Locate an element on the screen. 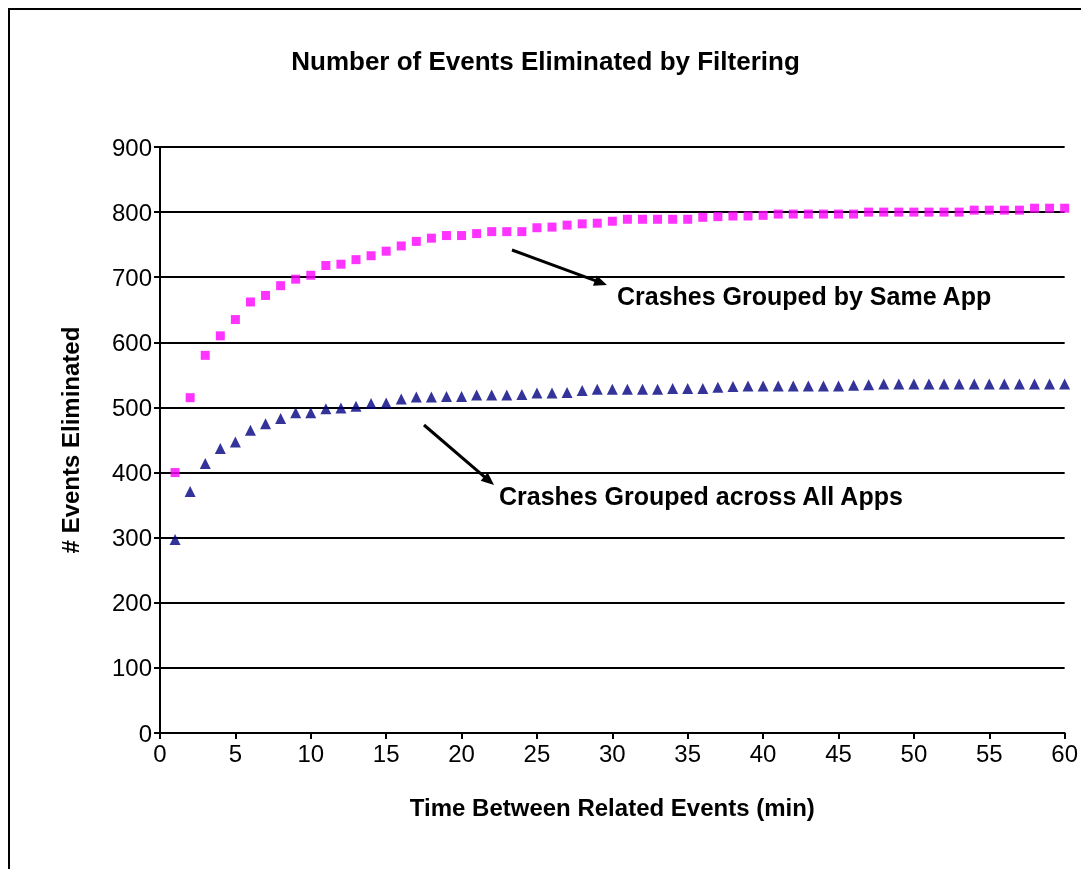 Image resolution: width=1089 pixels, height=877 pixels. x-tick-label: 60 is located at coordinates (1064, 753).